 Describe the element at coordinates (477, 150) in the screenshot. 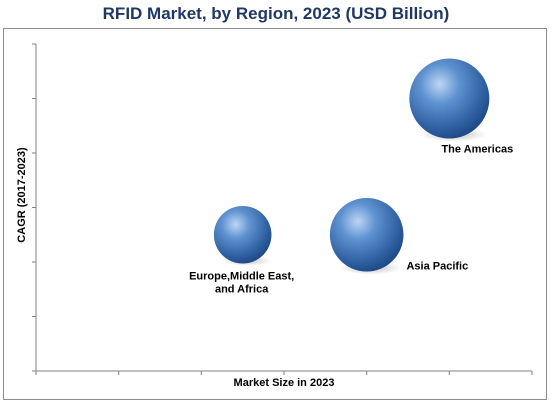

I see `bubble-label-the-americas: The Americas` at that location.